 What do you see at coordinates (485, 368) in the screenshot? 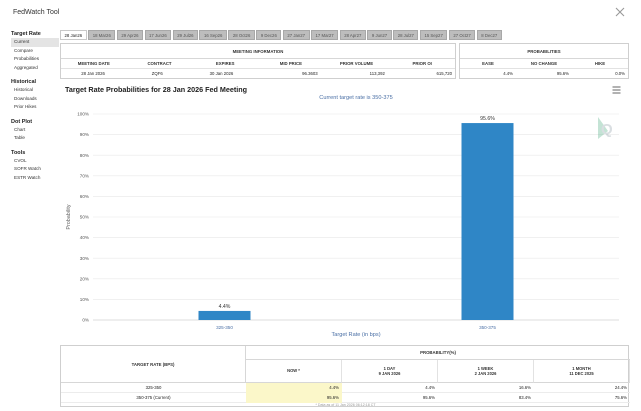
I see `column-title: 1 WEEK` at bounding box center [485, 368].